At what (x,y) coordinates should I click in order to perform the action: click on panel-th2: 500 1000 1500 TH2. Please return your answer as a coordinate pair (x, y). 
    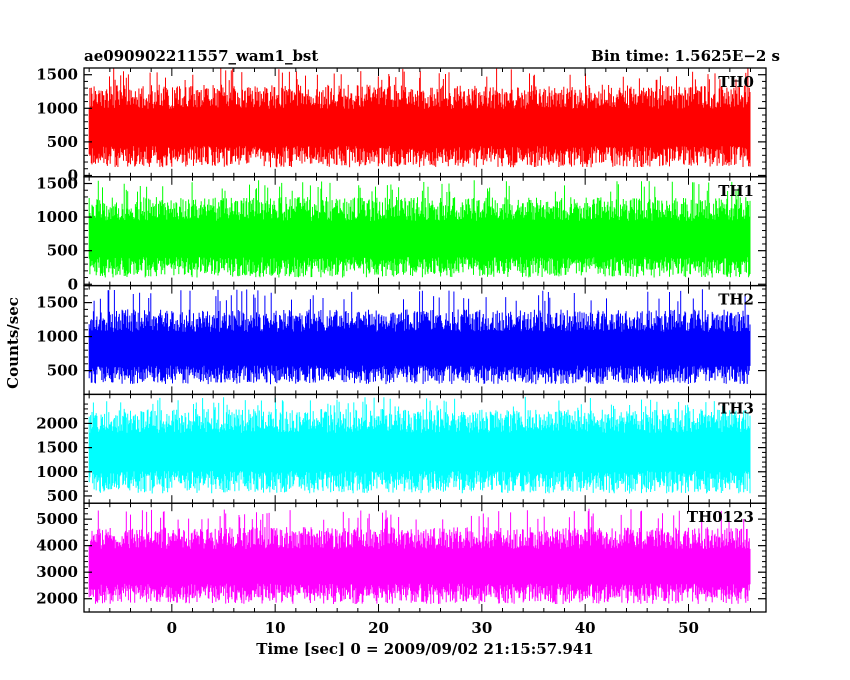
    Looking at the image, I should click on (401, 340).